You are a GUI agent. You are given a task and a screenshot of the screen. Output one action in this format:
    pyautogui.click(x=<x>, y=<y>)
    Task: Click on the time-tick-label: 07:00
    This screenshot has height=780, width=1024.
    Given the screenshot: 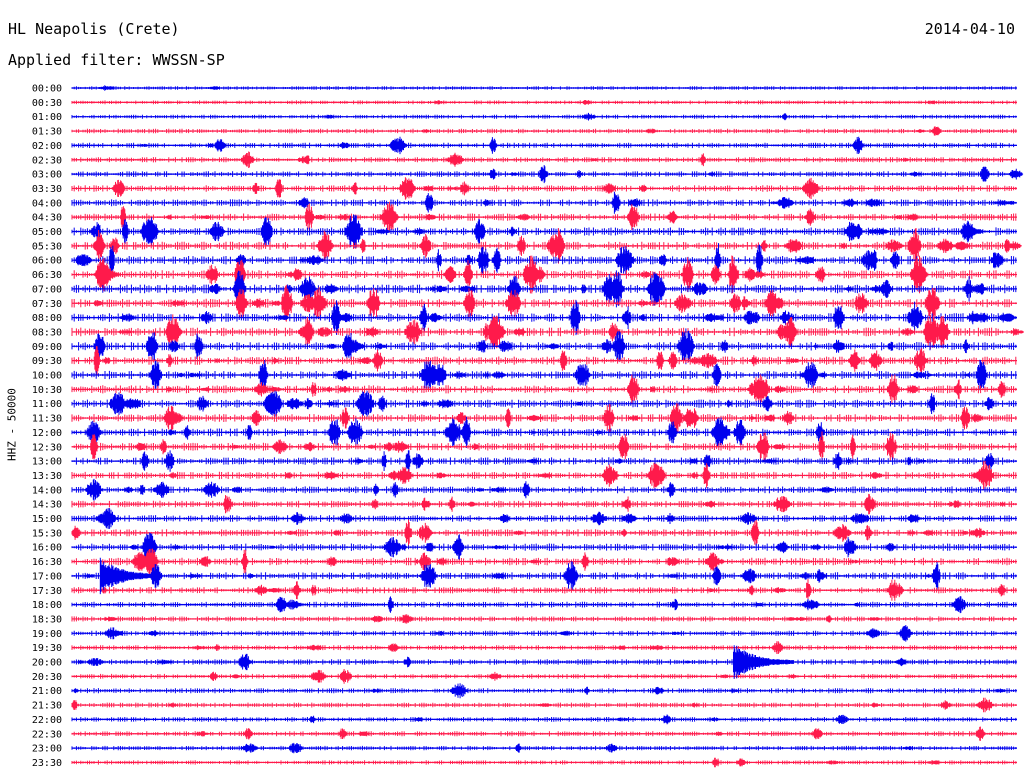 What is the action you would take?
    pyautogui.click(x=47, y=289)
    